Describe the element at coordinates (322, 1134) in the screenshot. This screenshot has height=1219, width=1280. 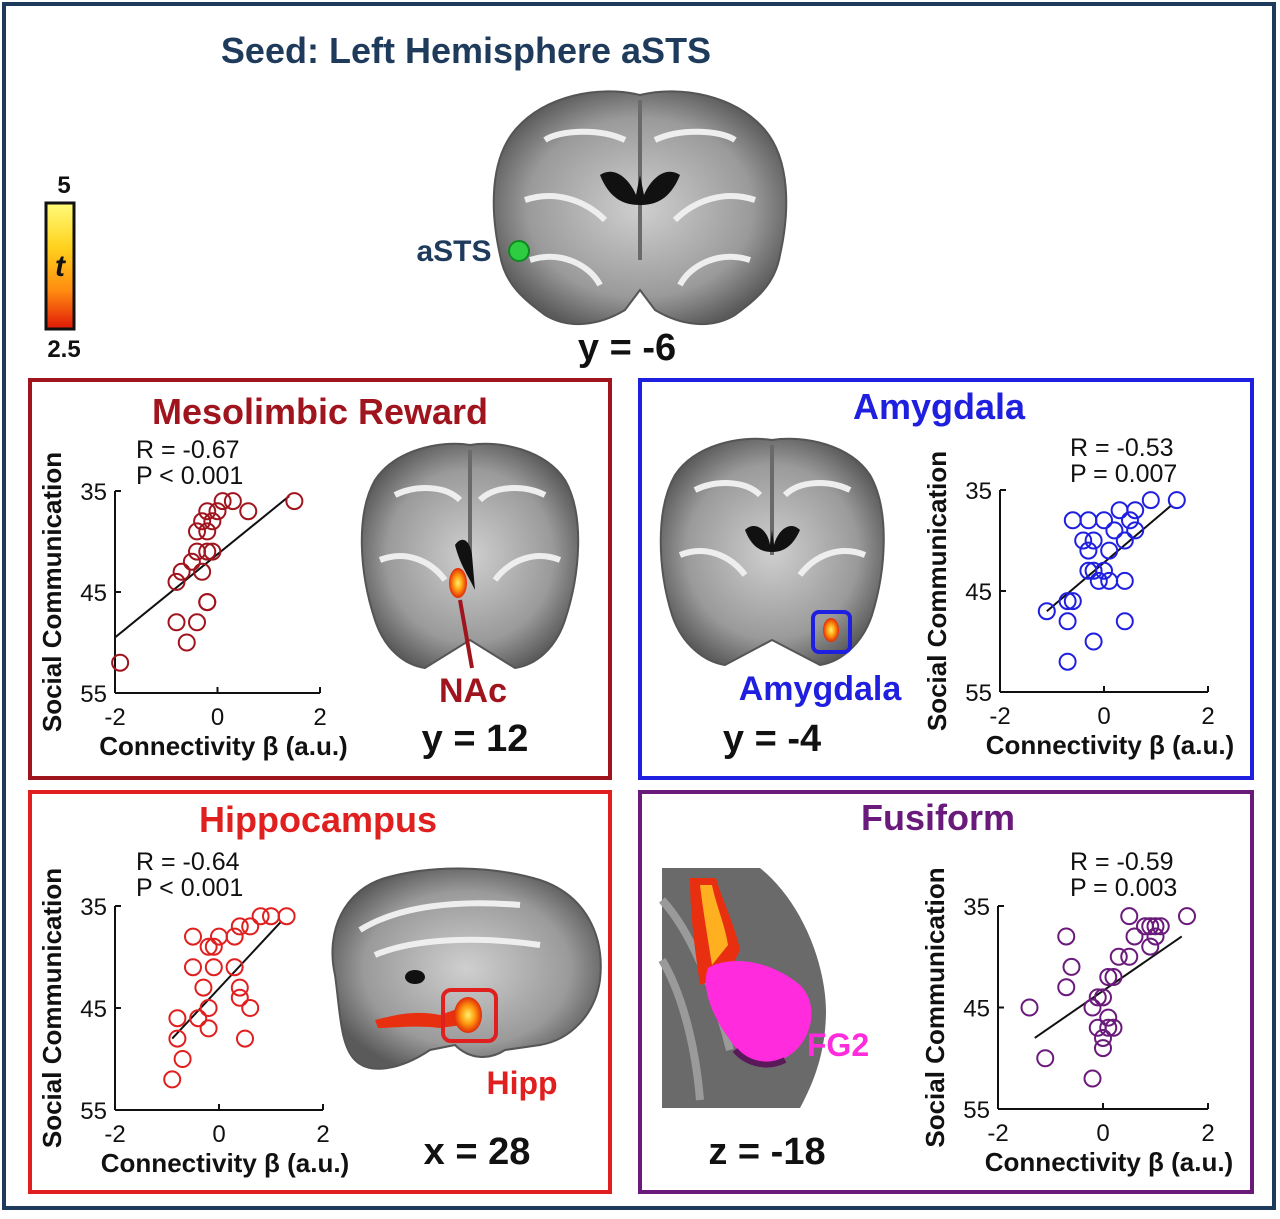
I see `hippocampus-x-tick-label: 2` at that location.